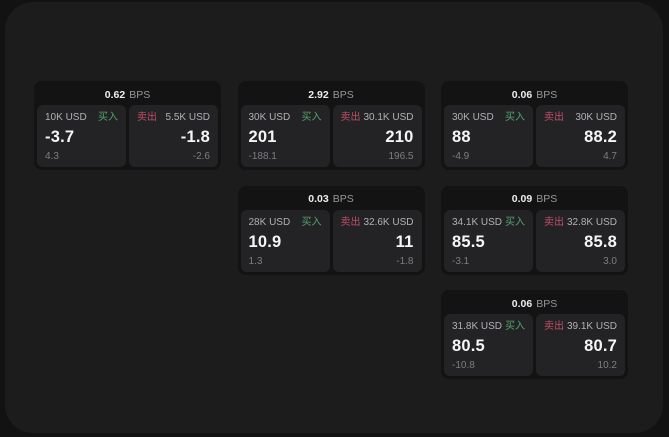  I want to click on sell-price: 80.7, so click(600, 346).